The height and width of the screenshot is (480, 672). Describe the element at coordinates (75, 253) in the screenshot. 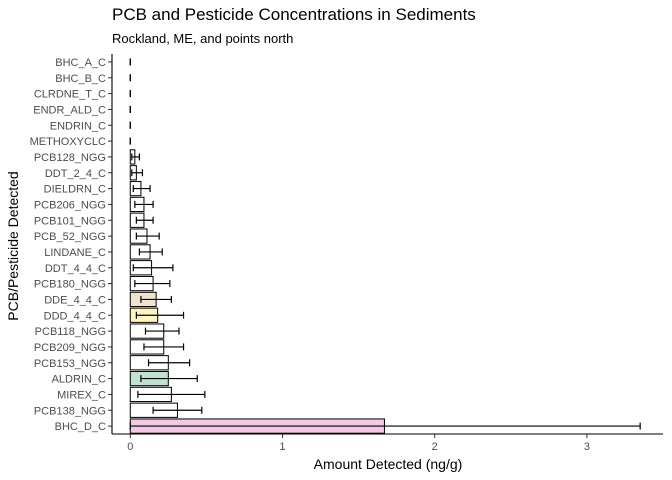

I see `y-tick-label: LINDANE_C` at that location.